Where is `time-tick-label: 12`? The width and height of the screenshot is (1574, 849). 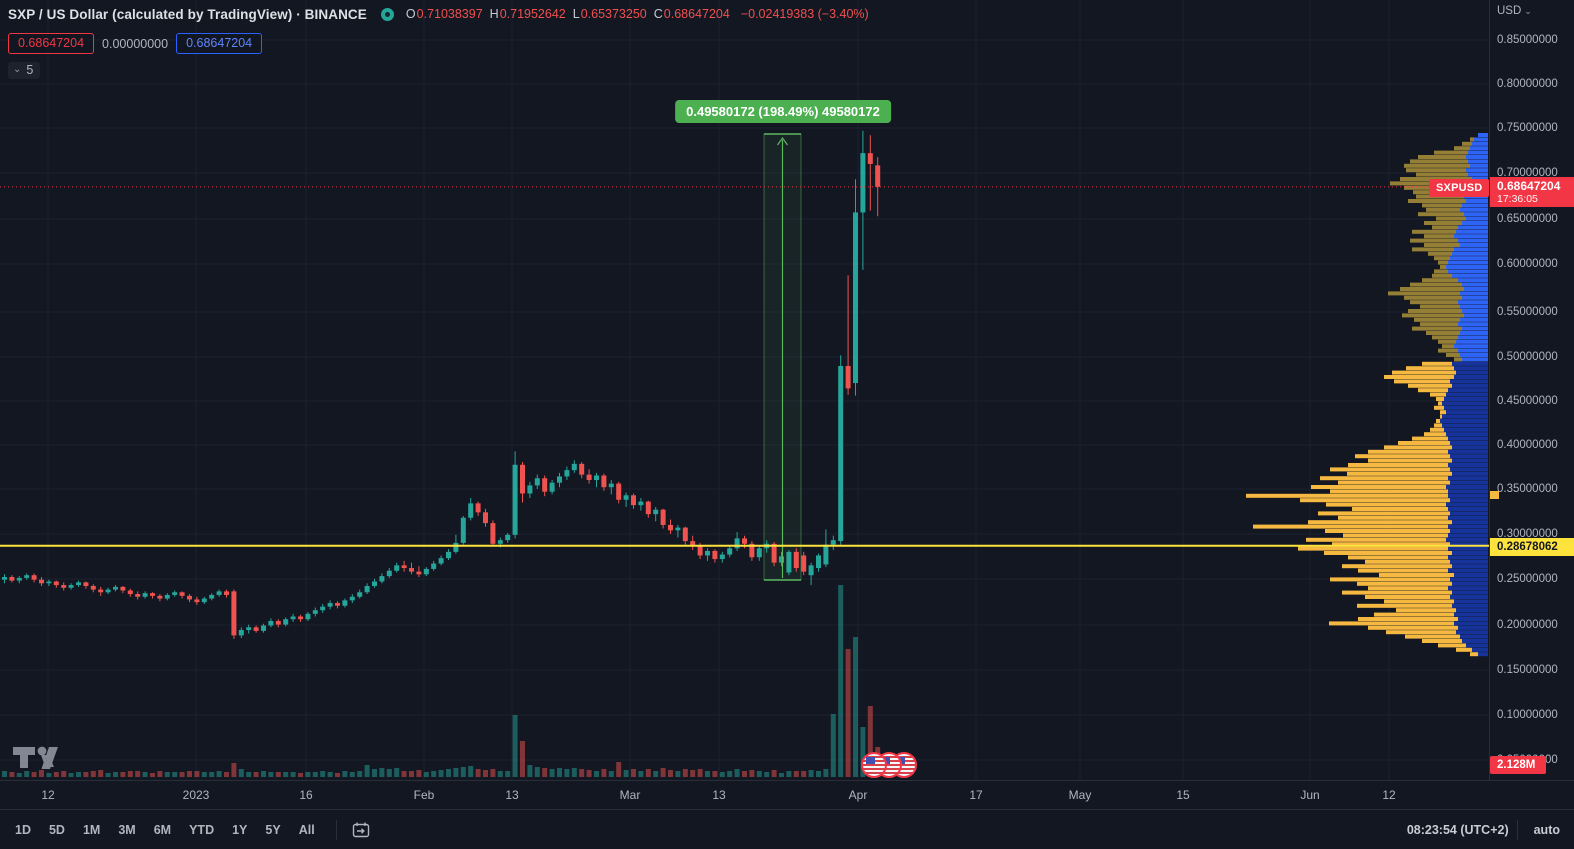
time-tick-label: 12 is located at coordinates (48, 795).